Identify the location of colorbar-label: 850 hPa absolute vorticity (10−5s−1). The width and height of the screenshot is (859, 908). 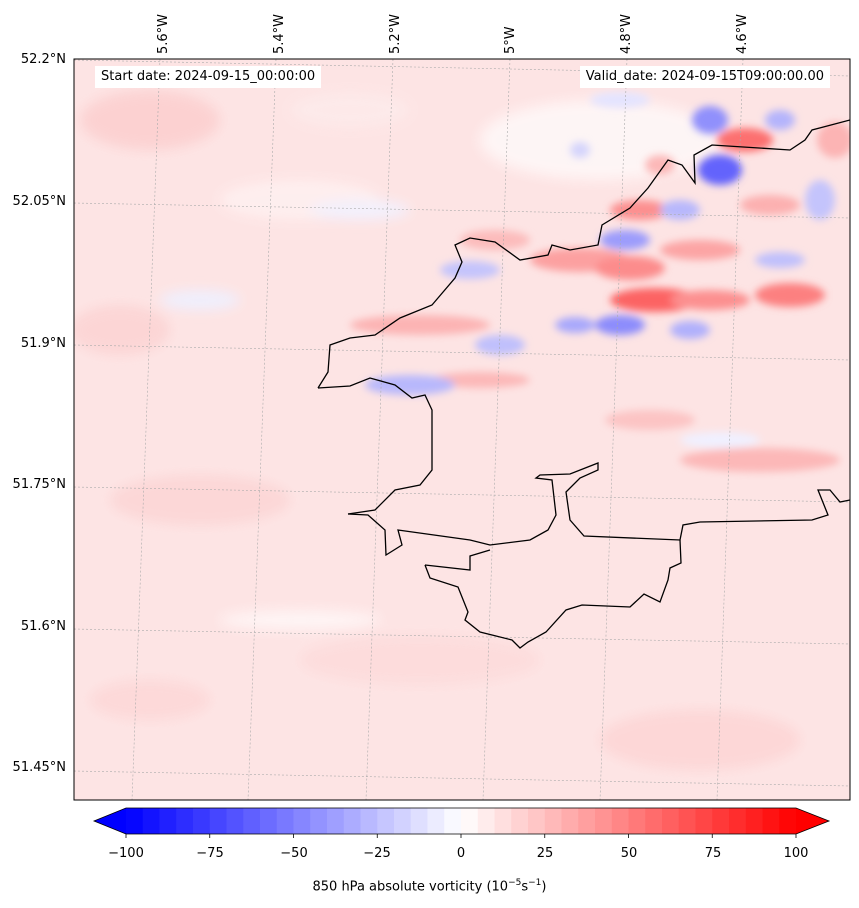
(429, 886).